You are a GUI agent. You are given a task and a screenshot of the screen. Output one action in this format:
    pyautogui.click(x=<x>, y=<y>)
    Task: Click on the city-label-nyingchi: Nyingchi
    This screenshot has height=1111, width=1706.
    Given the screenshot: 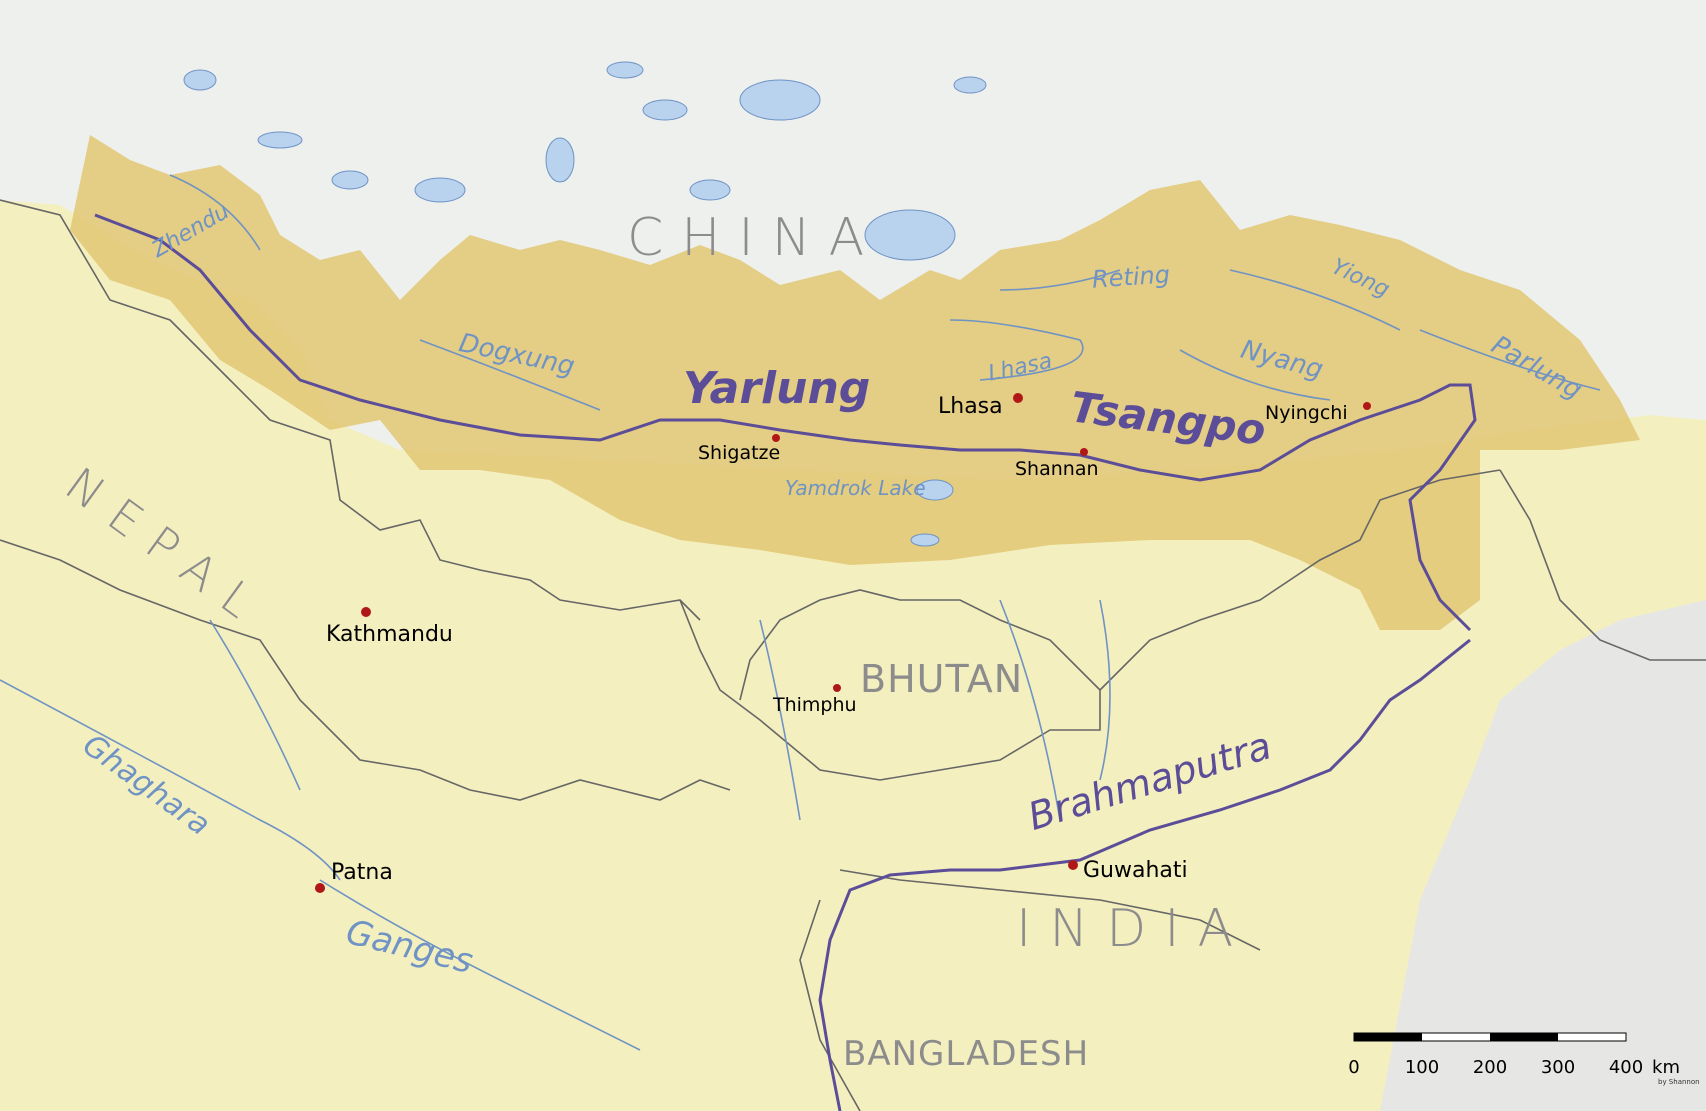 What is the action you would take?
    pyautogui.click(x=1306, y=413)
    